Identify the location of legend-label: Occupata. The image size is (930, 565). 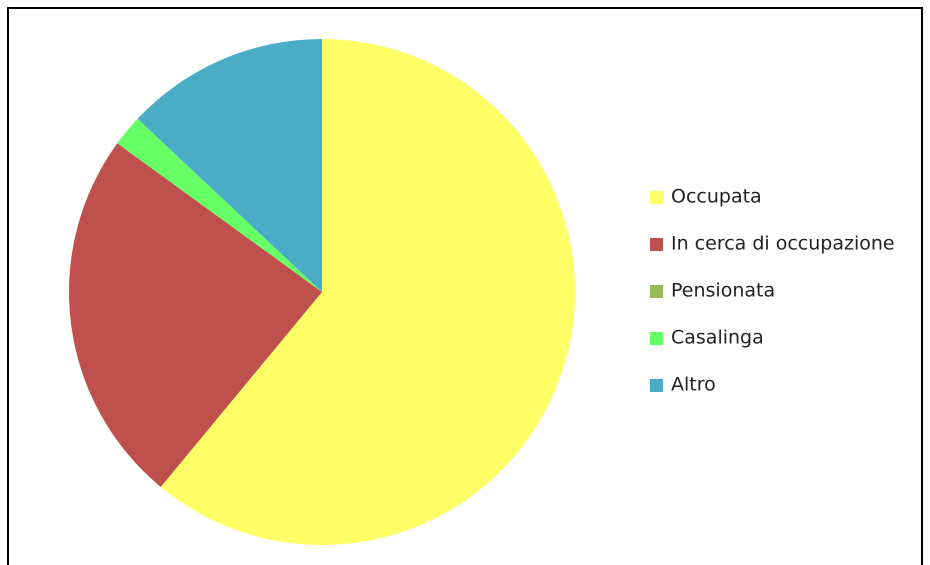
(716, 197).